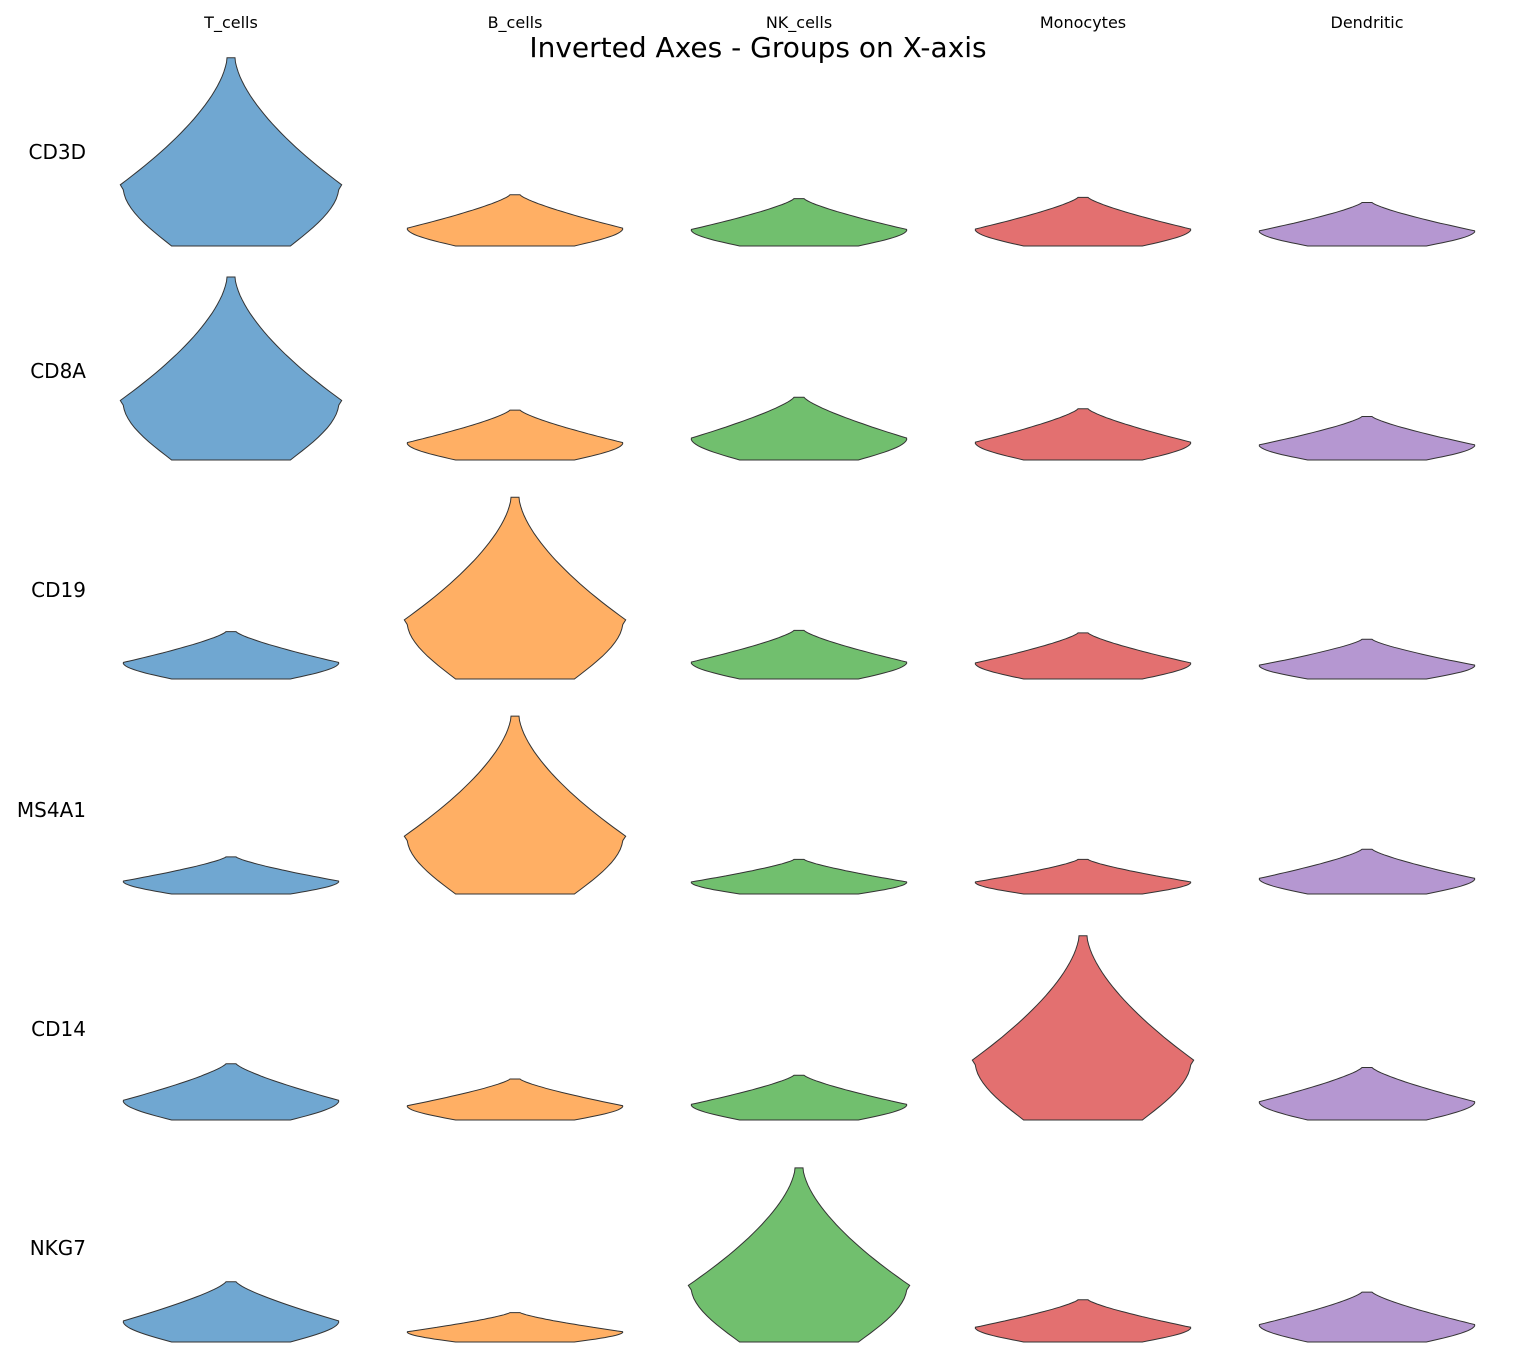 The image size is (1517, 1367). Describe the element at coordinates (515, 1099) in the screenshot. I see `violin-cd14-b_cells` at that location.